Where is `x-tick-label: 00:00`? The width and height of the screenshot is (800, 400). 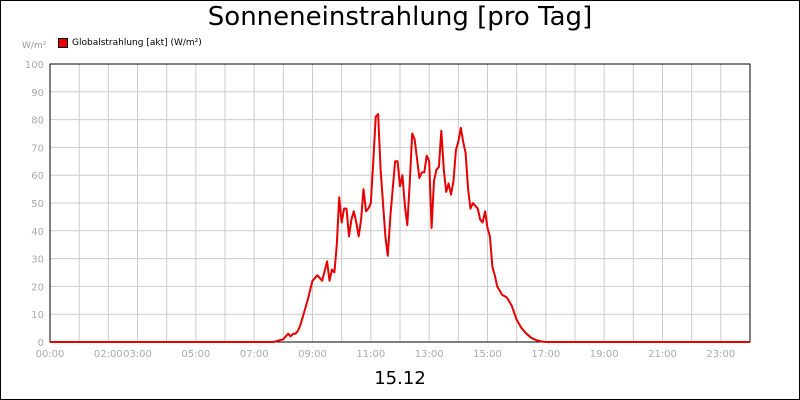 x-tick-label: 00:00 is located at coordinates (50, 354).